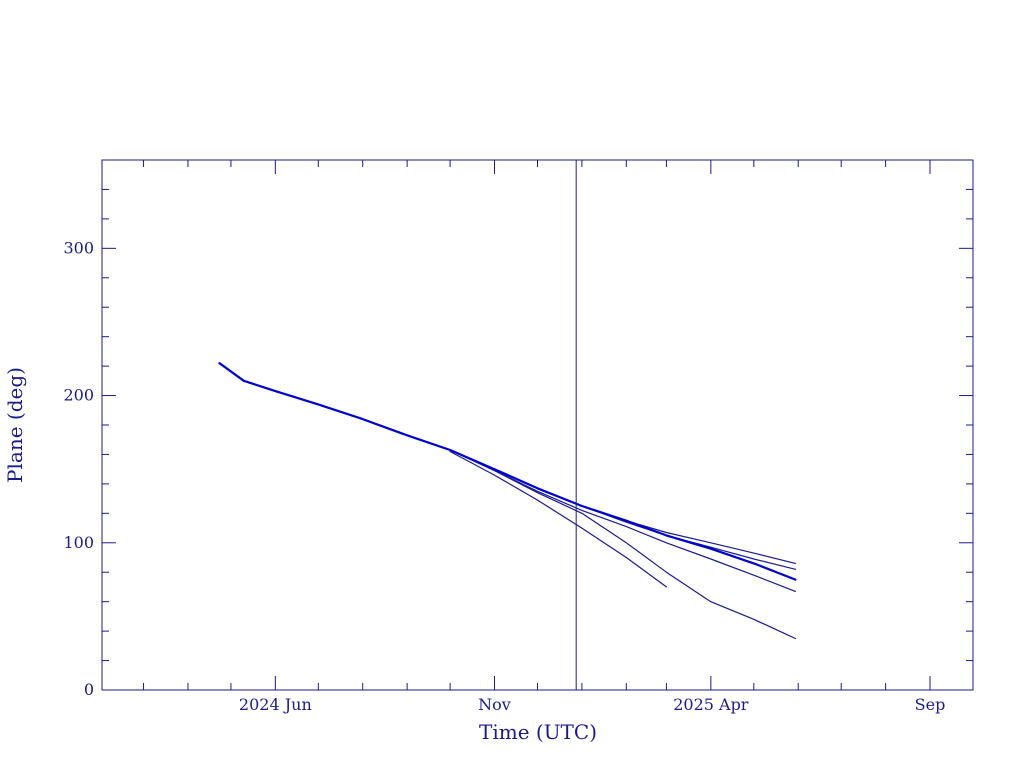  I want to click on x-tick-label: 2024 Jun, so click(275, 704).